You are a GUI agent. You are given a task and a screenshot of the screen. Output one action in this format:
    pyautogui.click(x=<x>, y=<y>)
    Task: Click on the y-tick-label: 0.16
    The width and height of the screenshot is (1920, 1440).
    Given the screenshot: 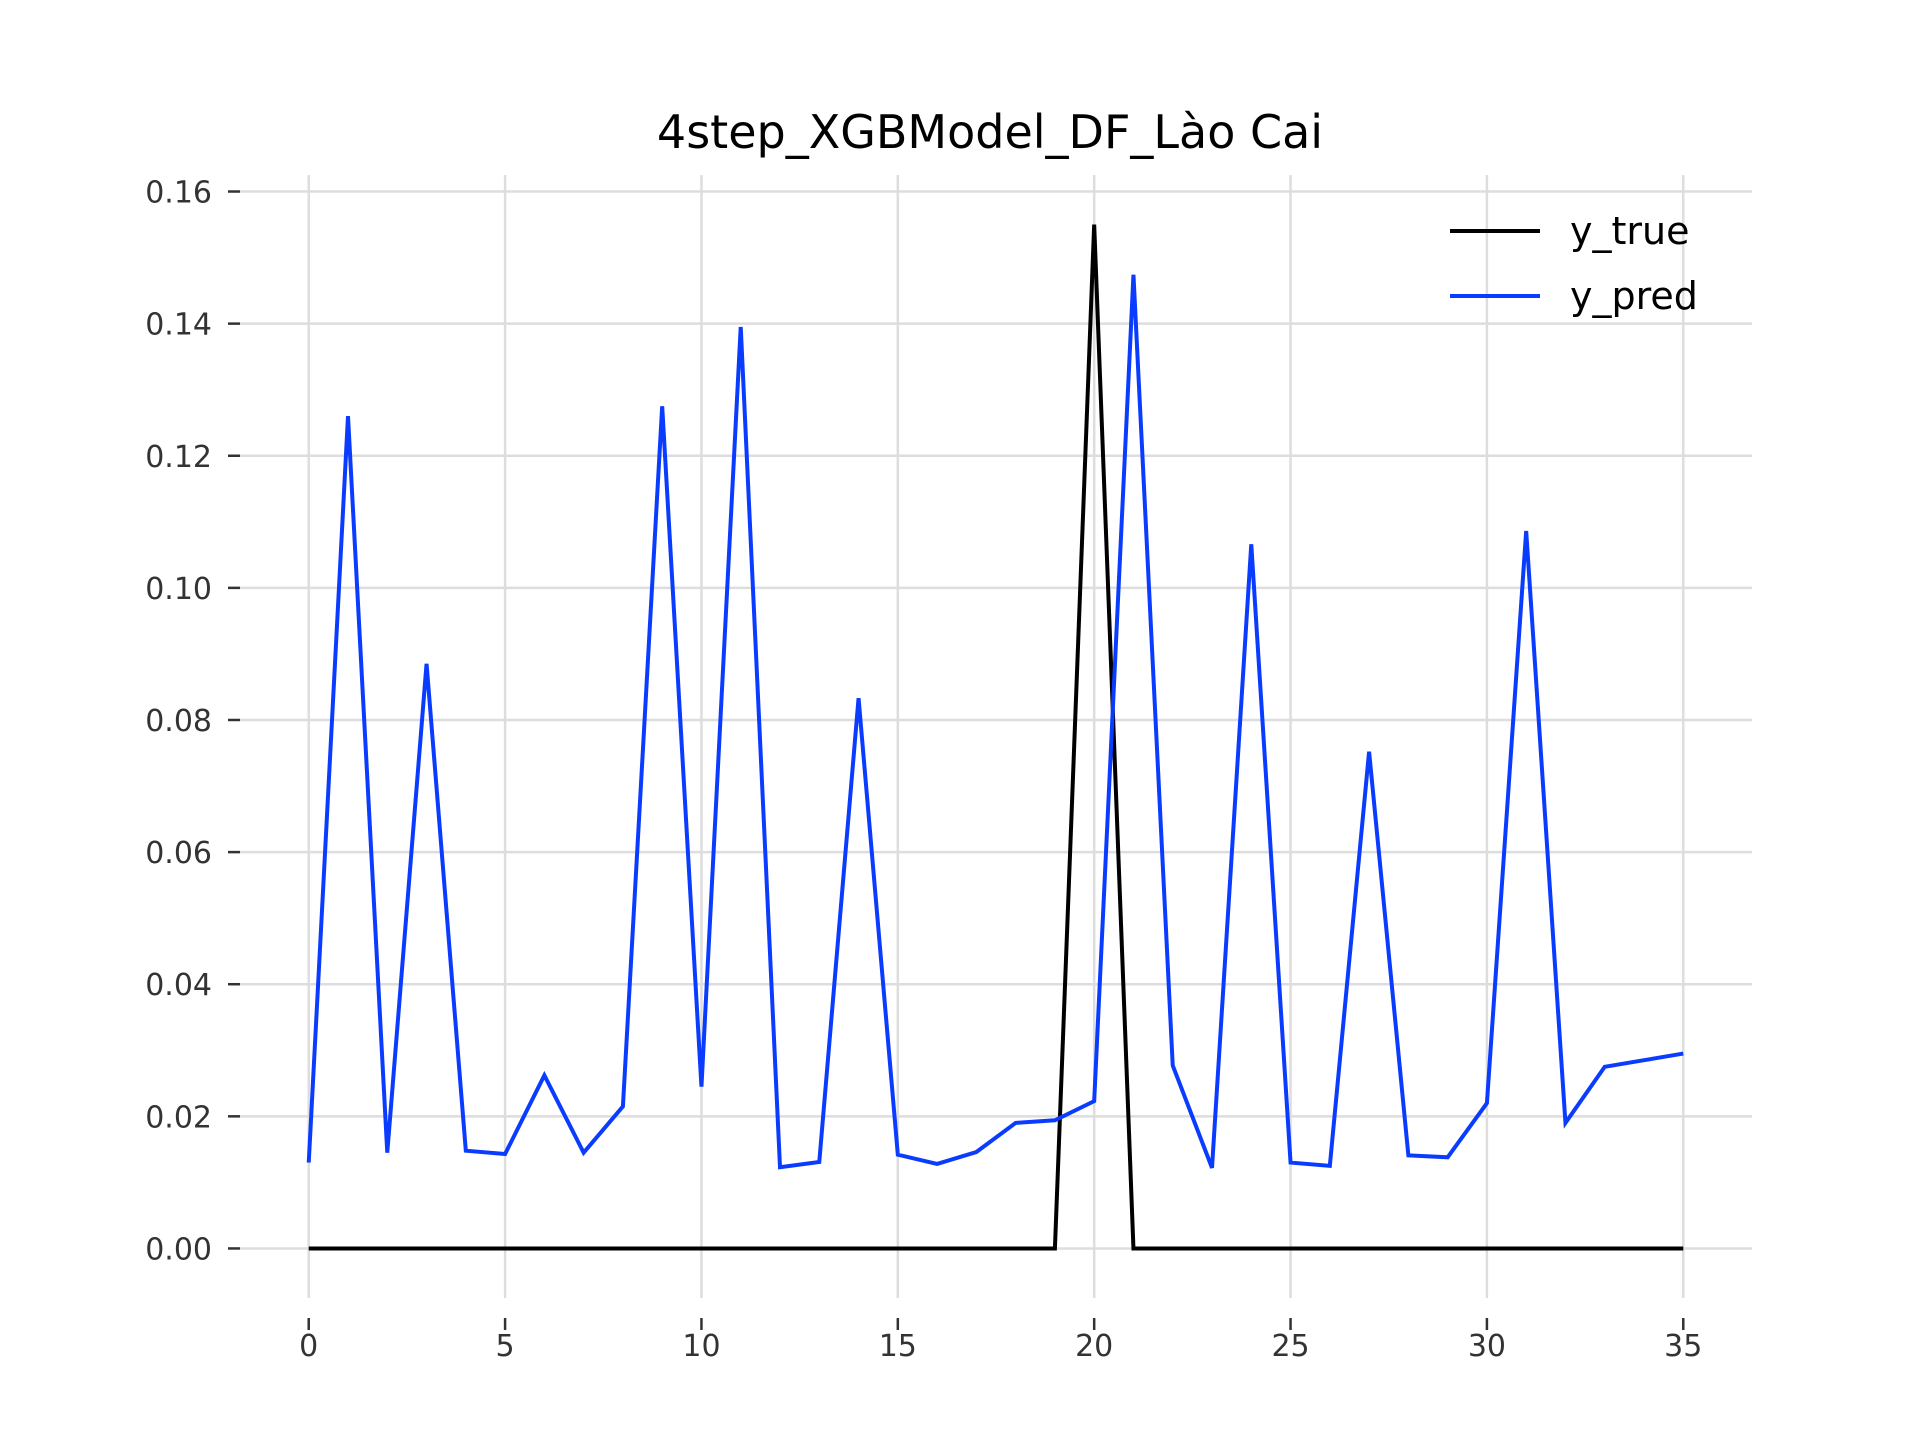 What is the action you would take?
    pyautogui.click(x=178, y=193)
    